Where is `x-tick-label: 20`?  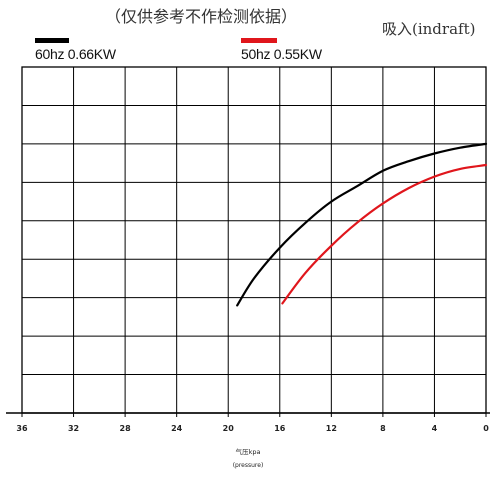
x-tick-label: 20 is located at coordinates (229, 428).